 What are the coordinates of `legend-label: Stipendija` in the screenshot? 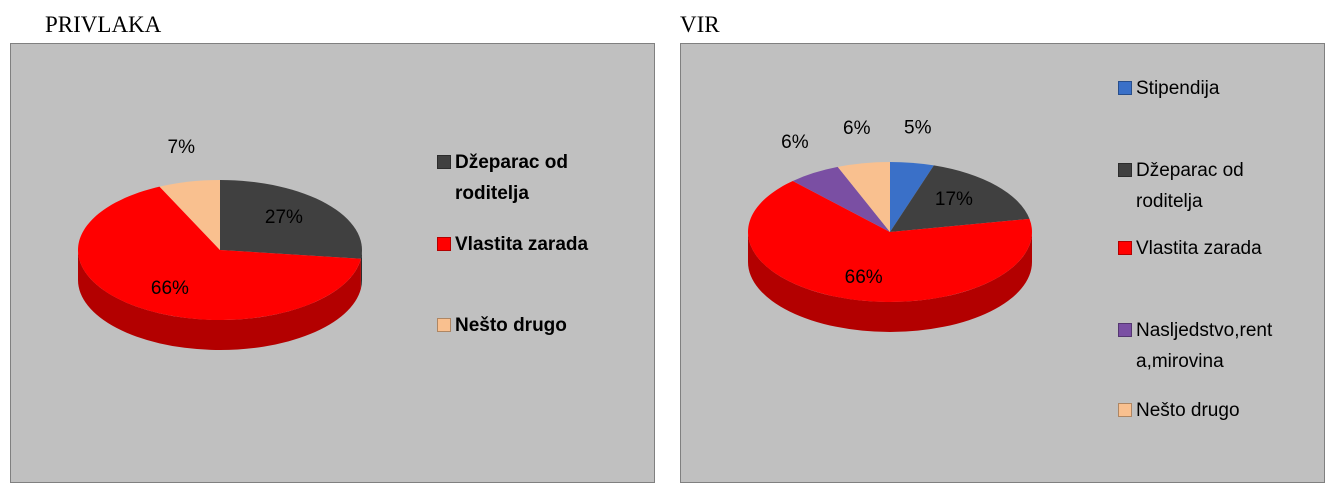 It's located at (1178, 88).